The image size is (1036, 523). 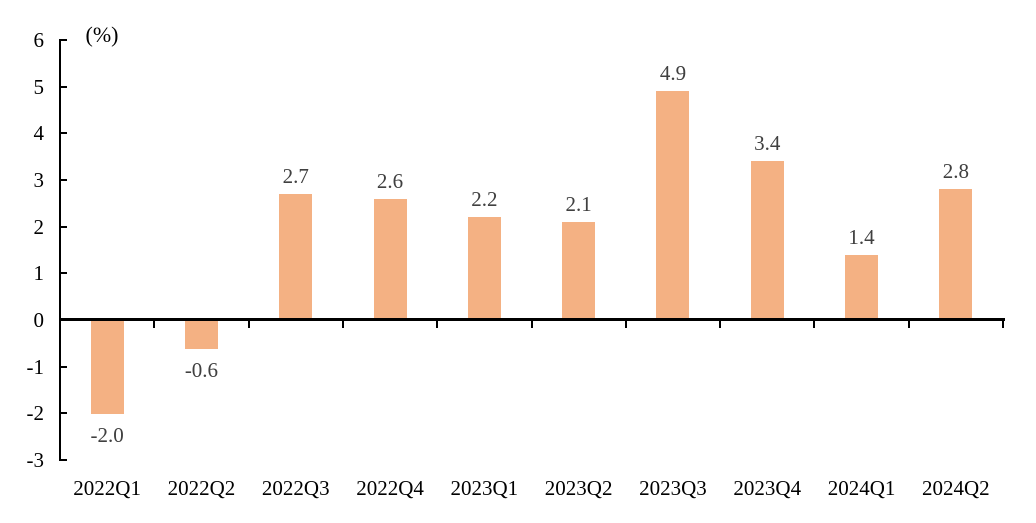 What do you see at coordinates (955, 171) in the screenshot?
I see `bar-value-label-2024Q2: 2.8` at bounding box center [955, 171].